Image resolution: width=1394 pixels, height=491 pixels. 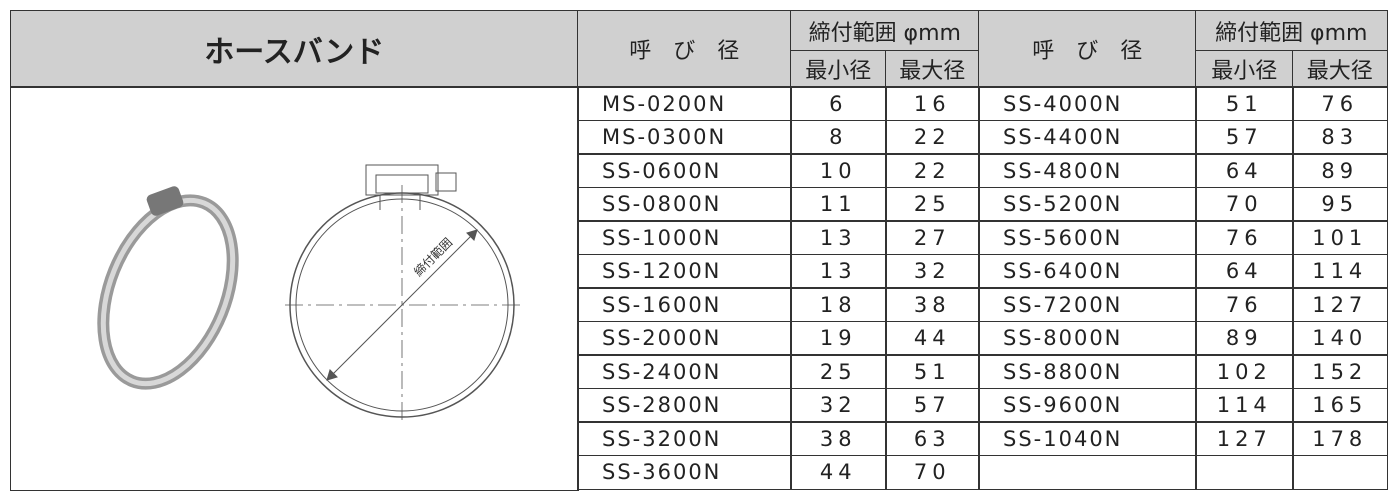 What do you see at coordinates (684, 472) in the screenshot?
I see `model-cell: SS-3600N` at bounding box center [684, 472].